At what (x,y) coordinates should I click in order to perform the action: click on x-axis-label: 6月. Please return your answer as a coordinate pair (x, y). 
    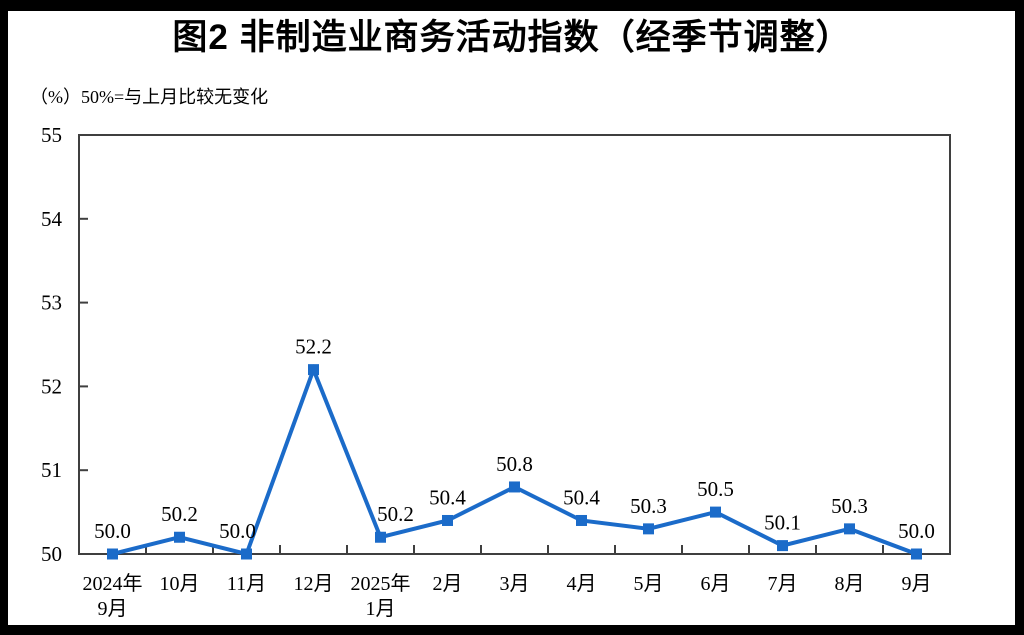
    Looking at the image, I should click on (716, 584).